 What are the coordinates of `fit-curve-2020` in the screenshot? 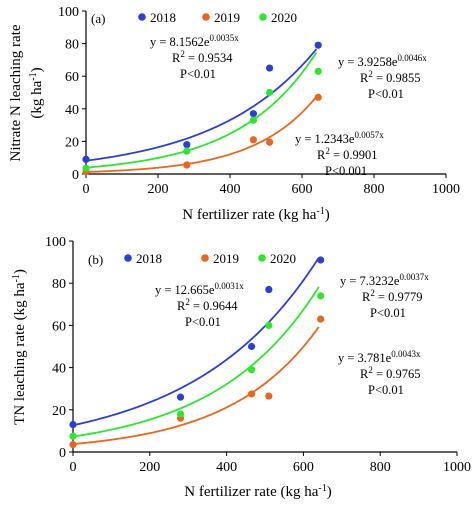 It's located at (201, 110).